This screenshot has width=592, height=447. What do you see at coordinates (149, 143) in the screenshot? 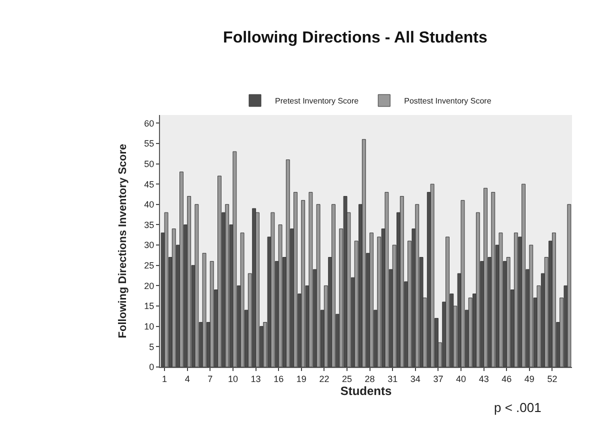
I see `y-tick-label: 55` at bounding box center [149, 143].